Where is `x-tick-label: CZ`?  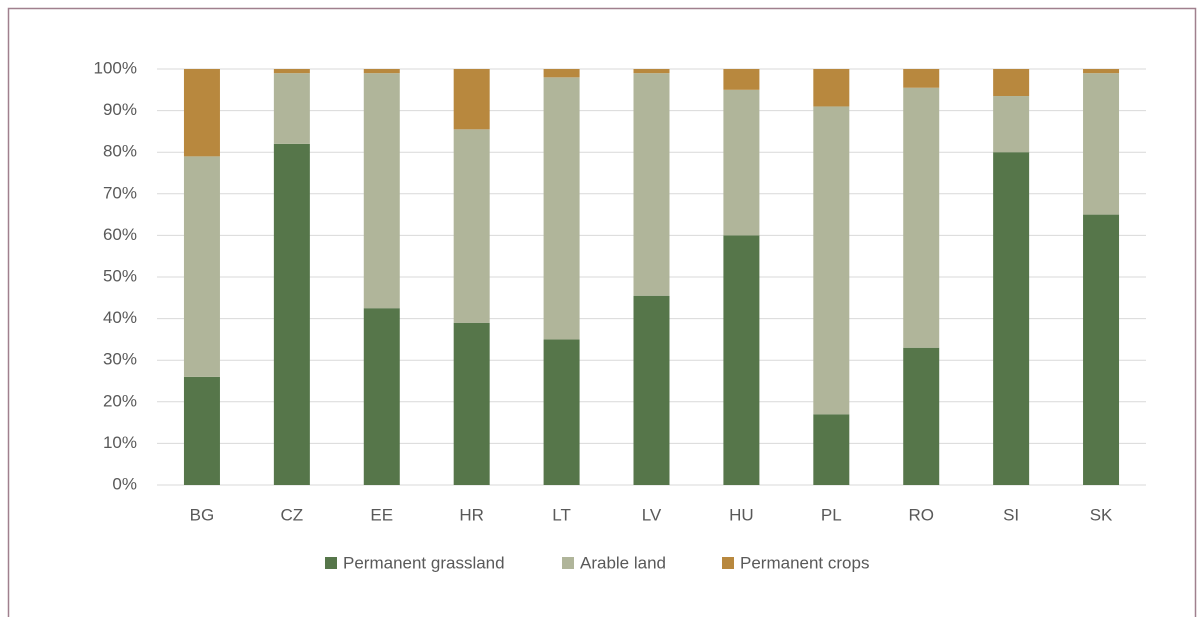 x-tick-label: CZ is located at coordinates (292, 514).